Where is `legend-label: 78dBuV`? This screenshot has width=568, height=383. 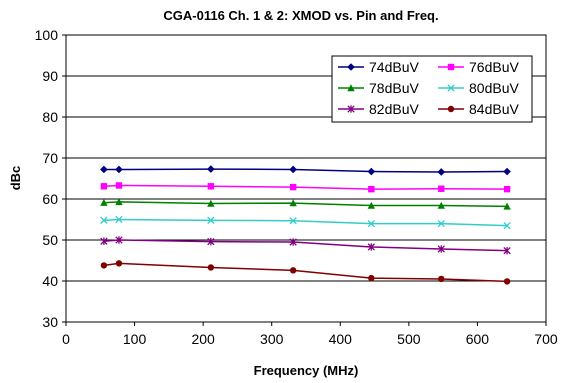 legend-label: 78dBuV is located at coordinates (394, 88).